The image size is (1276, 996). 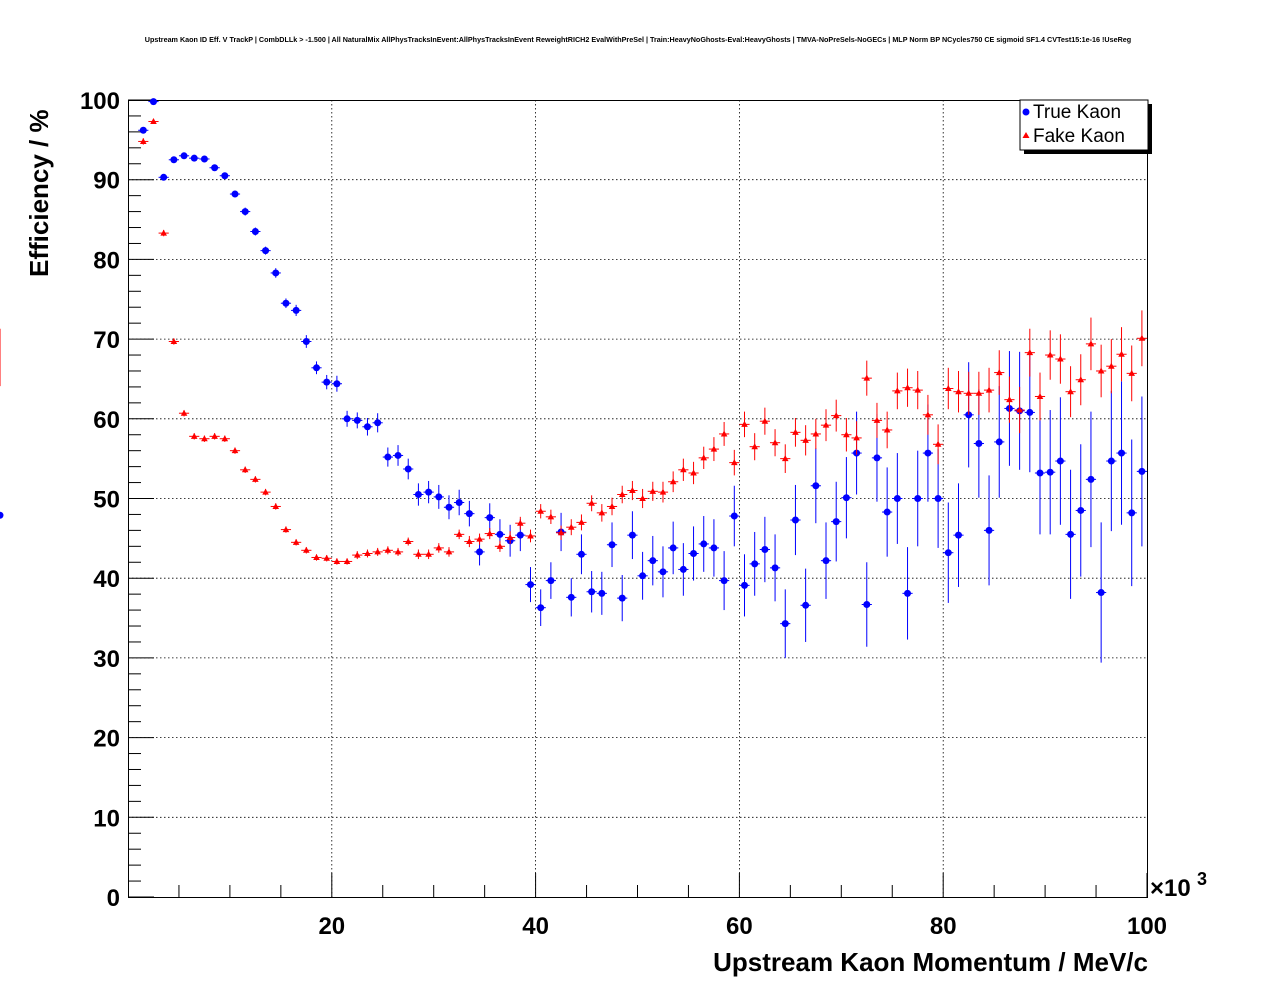 I want to click on x-axis-title: Upstream Kaon Momentum / MeV/c, so click(x=930, y=962).